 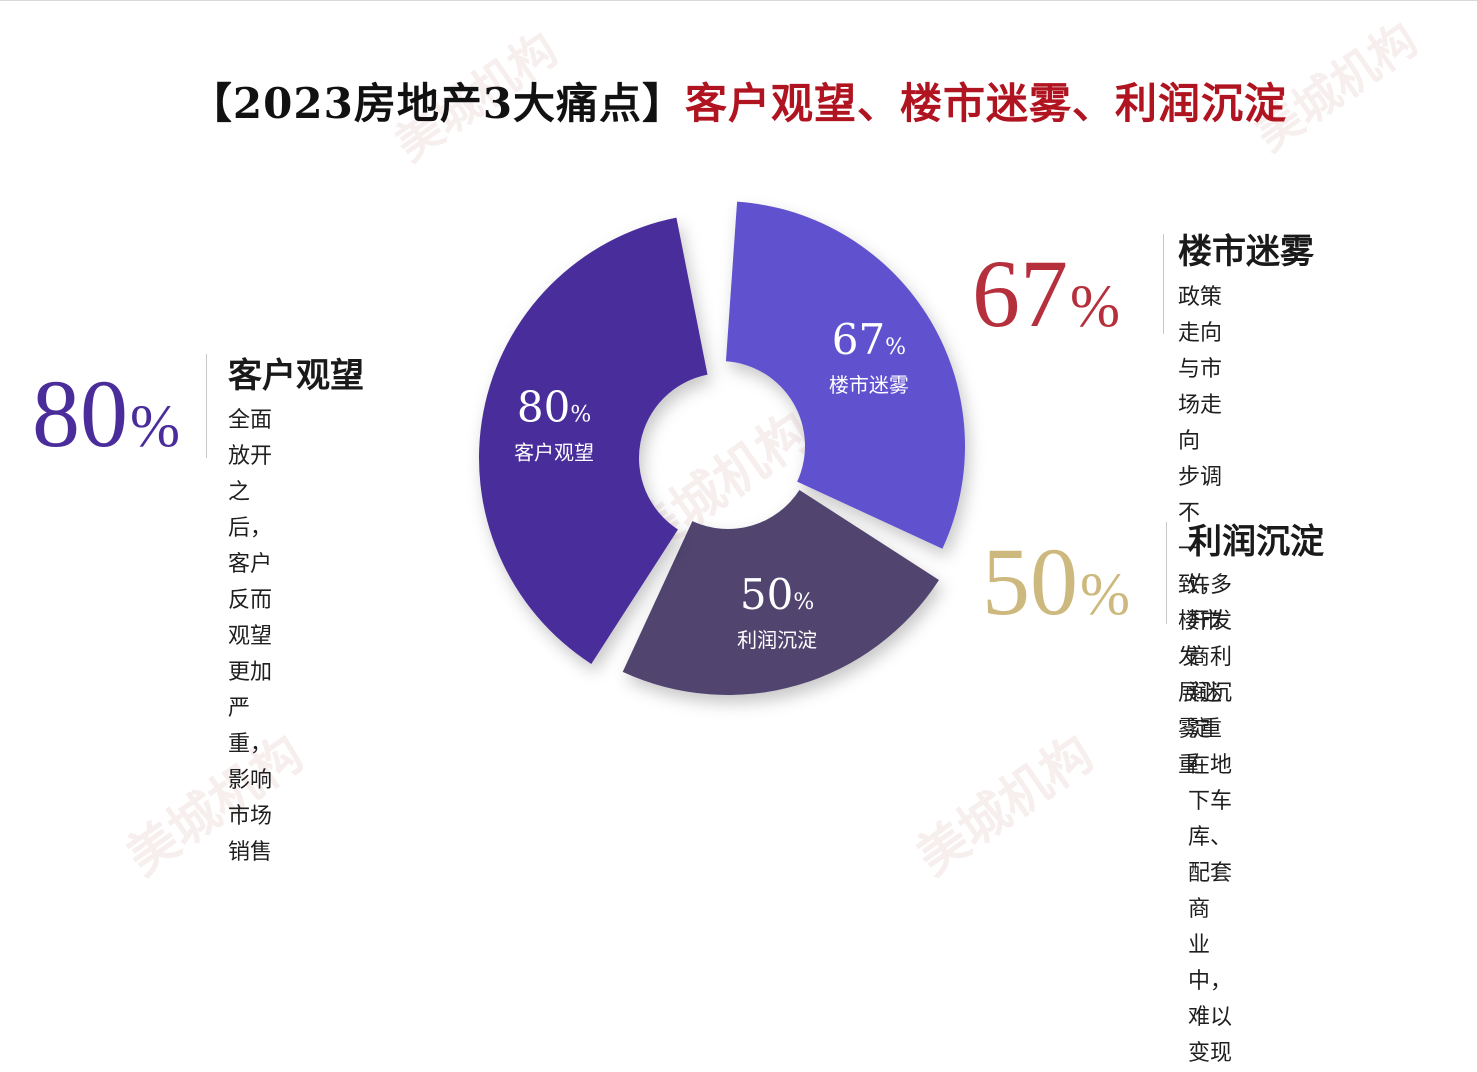 I want to click on callout-lirun-line: 业中，难以变现, so click(x=1210, y=999).